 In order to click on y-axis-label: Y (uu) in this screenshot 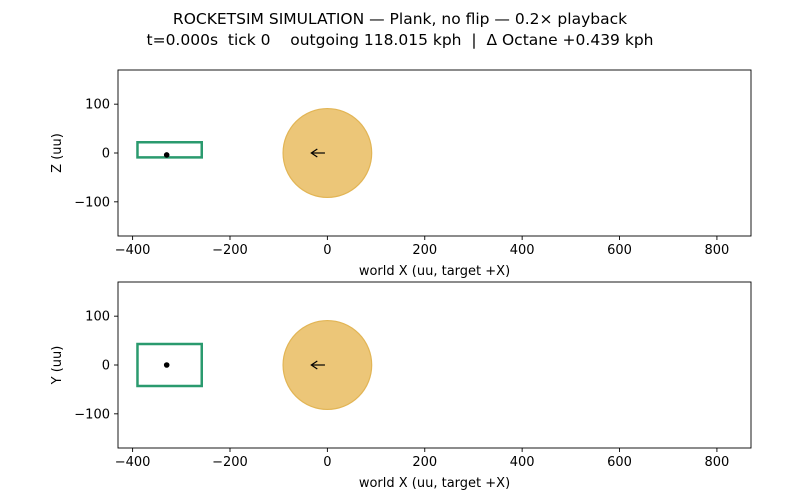, I will do `click(57, 366)`.